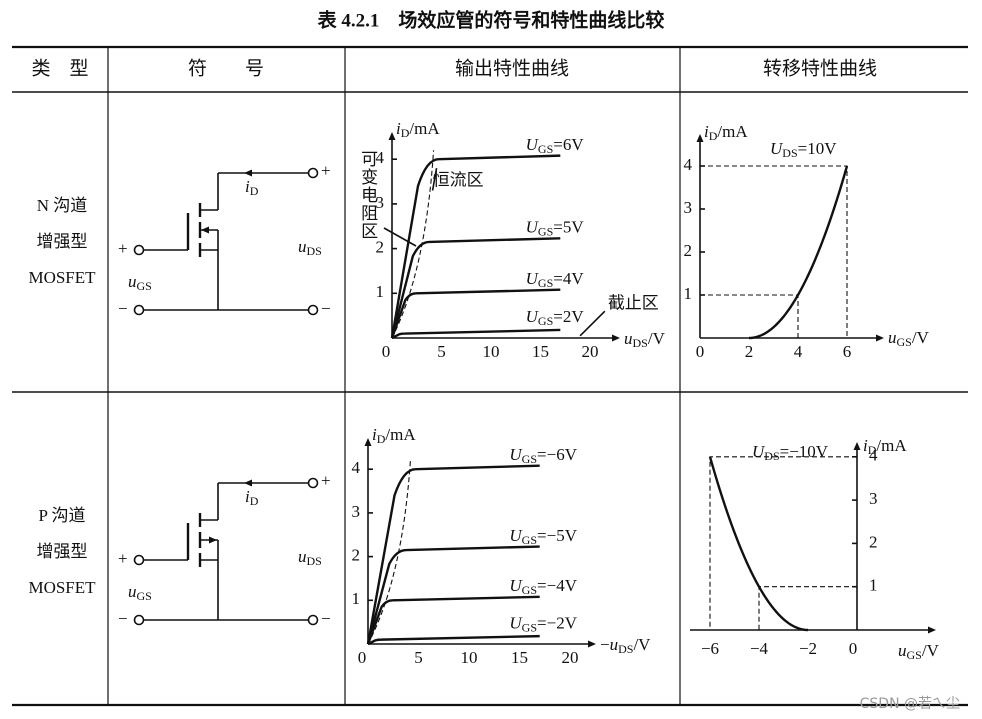  I want to click on current-label-main: i, so click(247, 186).